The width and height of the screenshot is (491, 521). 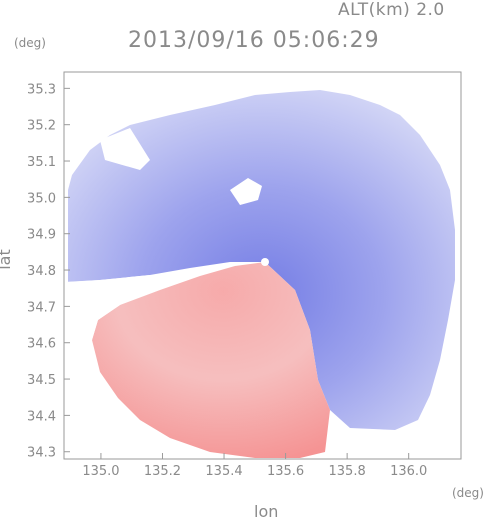 What do you see at coordinates (223, 471) in the screenshot?
I see `x-tick-label: 135.4` at bounding box center [223, 471].